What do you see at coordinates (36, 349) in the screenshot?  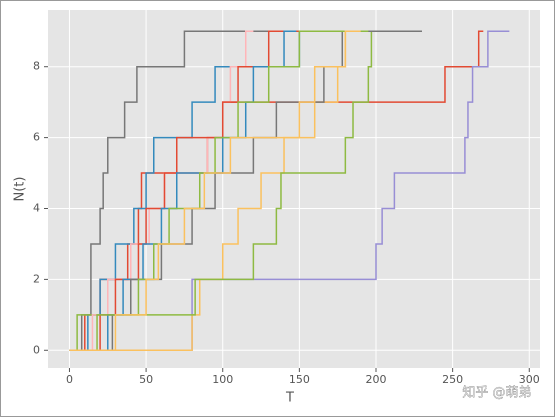 I see `y-tick-label: 0` at bounding box center [36, 349].